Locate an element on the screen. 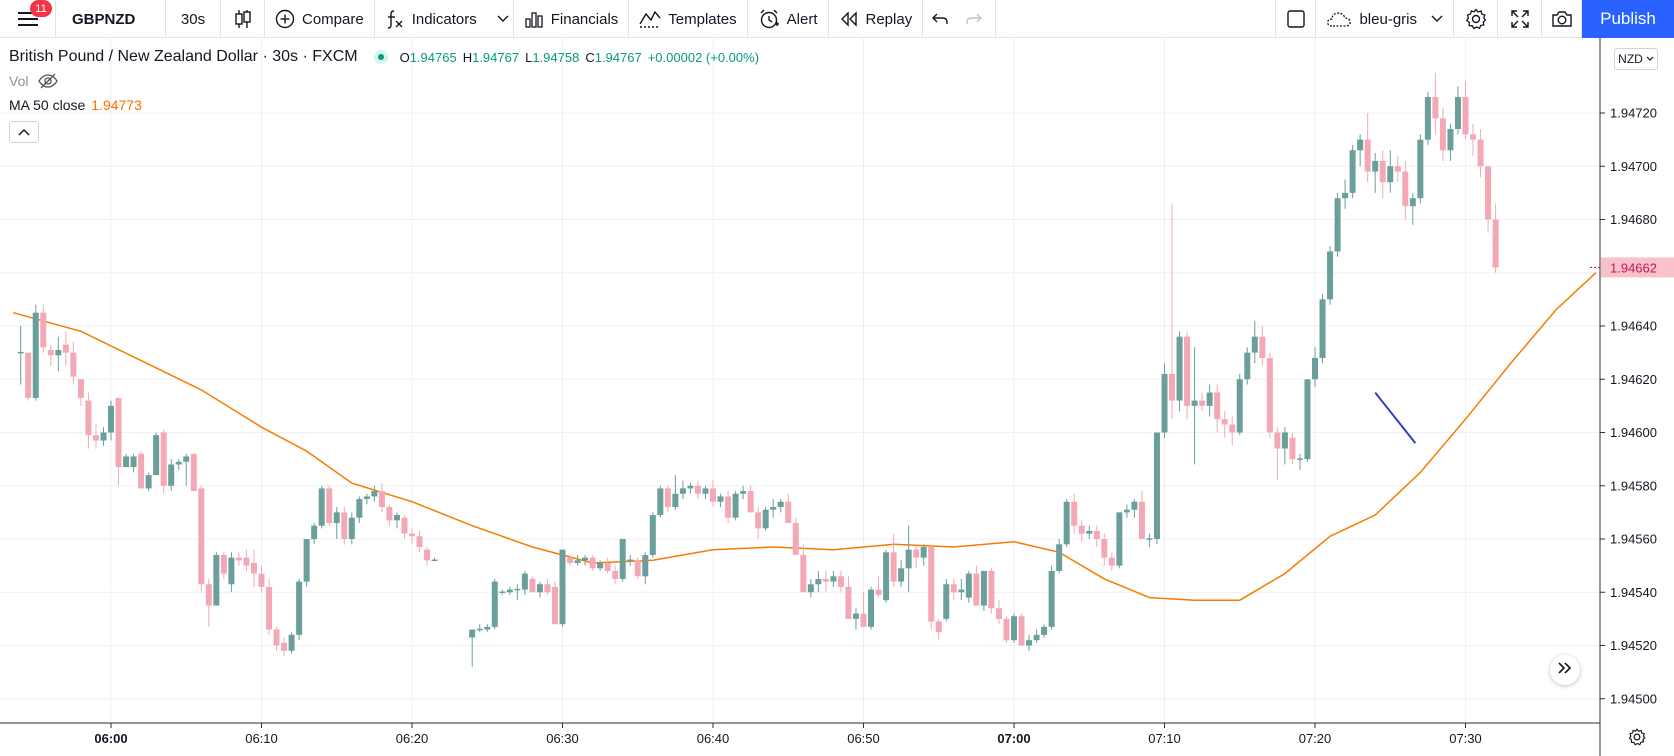  price-tick-label: 1.94540 is located at coordinates (1633, 592).